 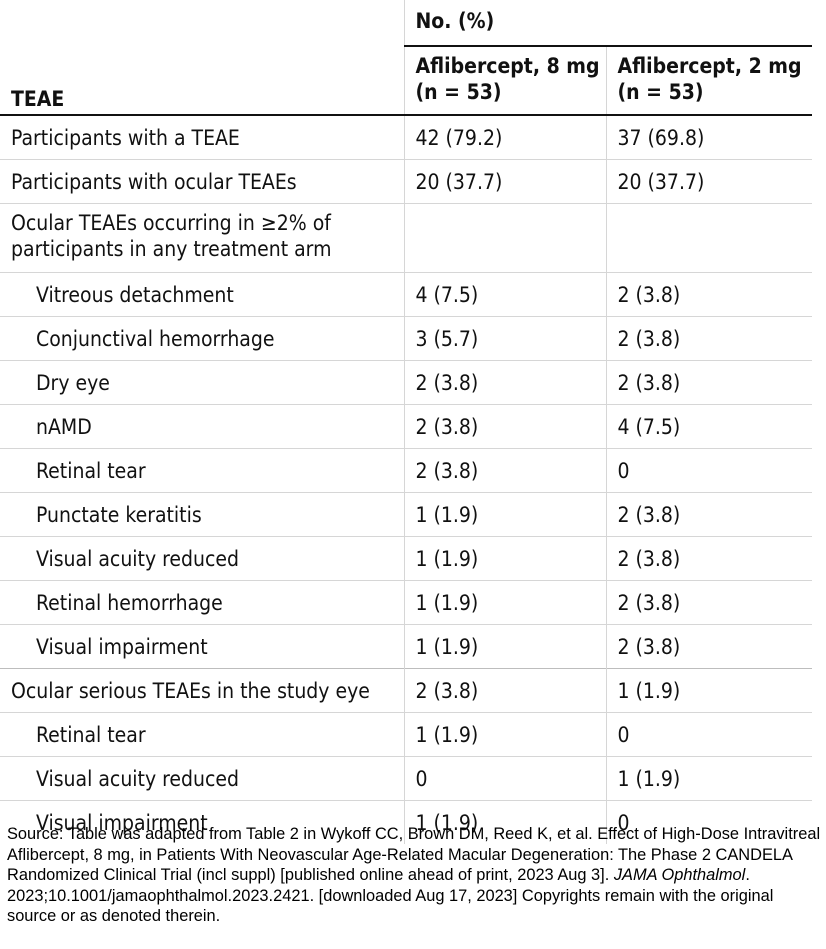 I want to click on table-row: Retinal tear 1 (1.9) 0, so click(x=406, y=734).